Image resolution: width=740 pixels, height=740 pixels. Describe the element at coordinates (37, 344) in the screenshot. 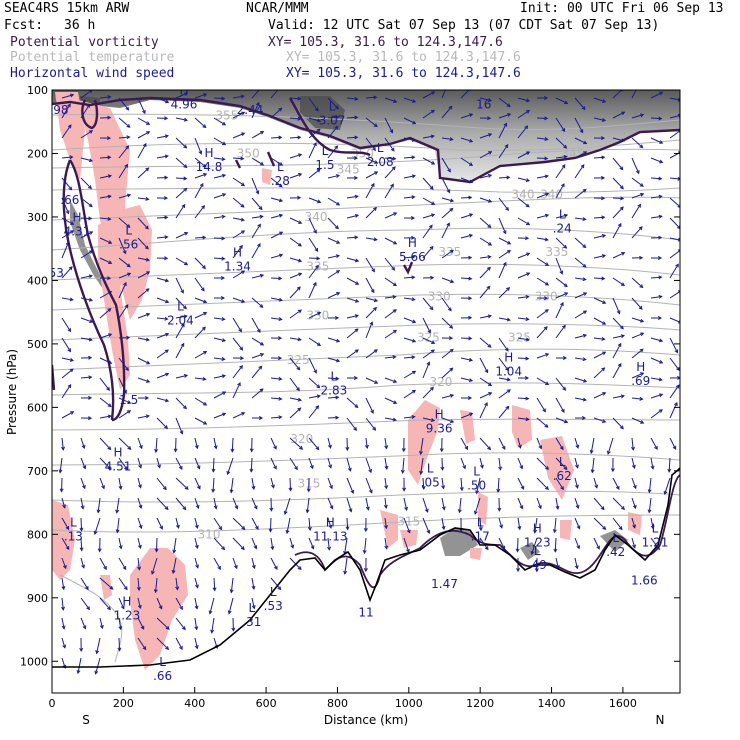

I see `y-tick-label: 500` at that location.